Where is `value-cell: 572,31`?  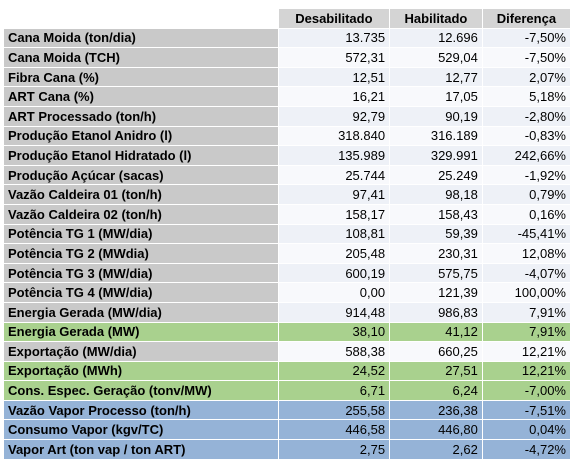 value-cell: 572,31 is located at coordinates (334, 57).